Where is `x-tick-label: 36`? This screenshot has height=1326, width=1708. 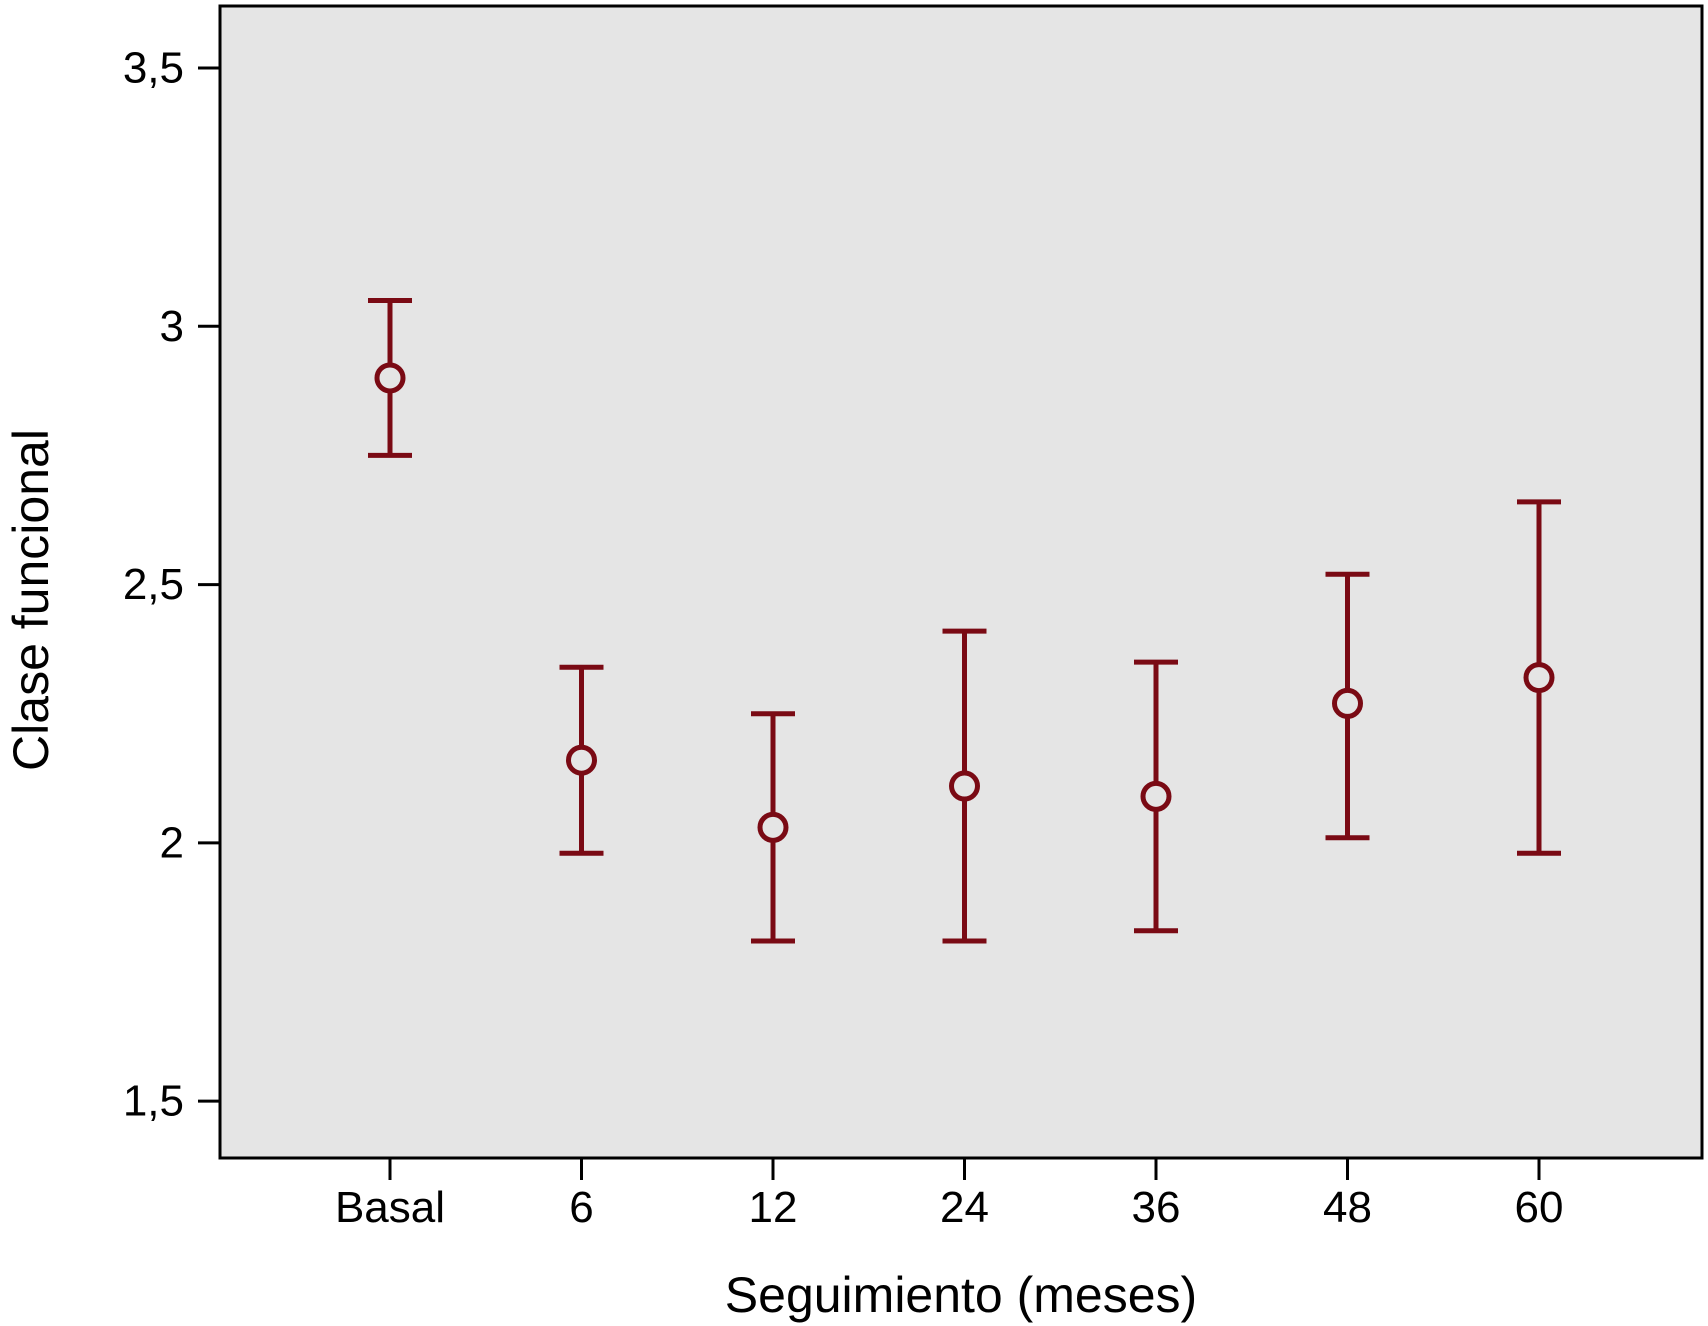 x-tick-label: 36 is located at coordinates (1156, 1207).